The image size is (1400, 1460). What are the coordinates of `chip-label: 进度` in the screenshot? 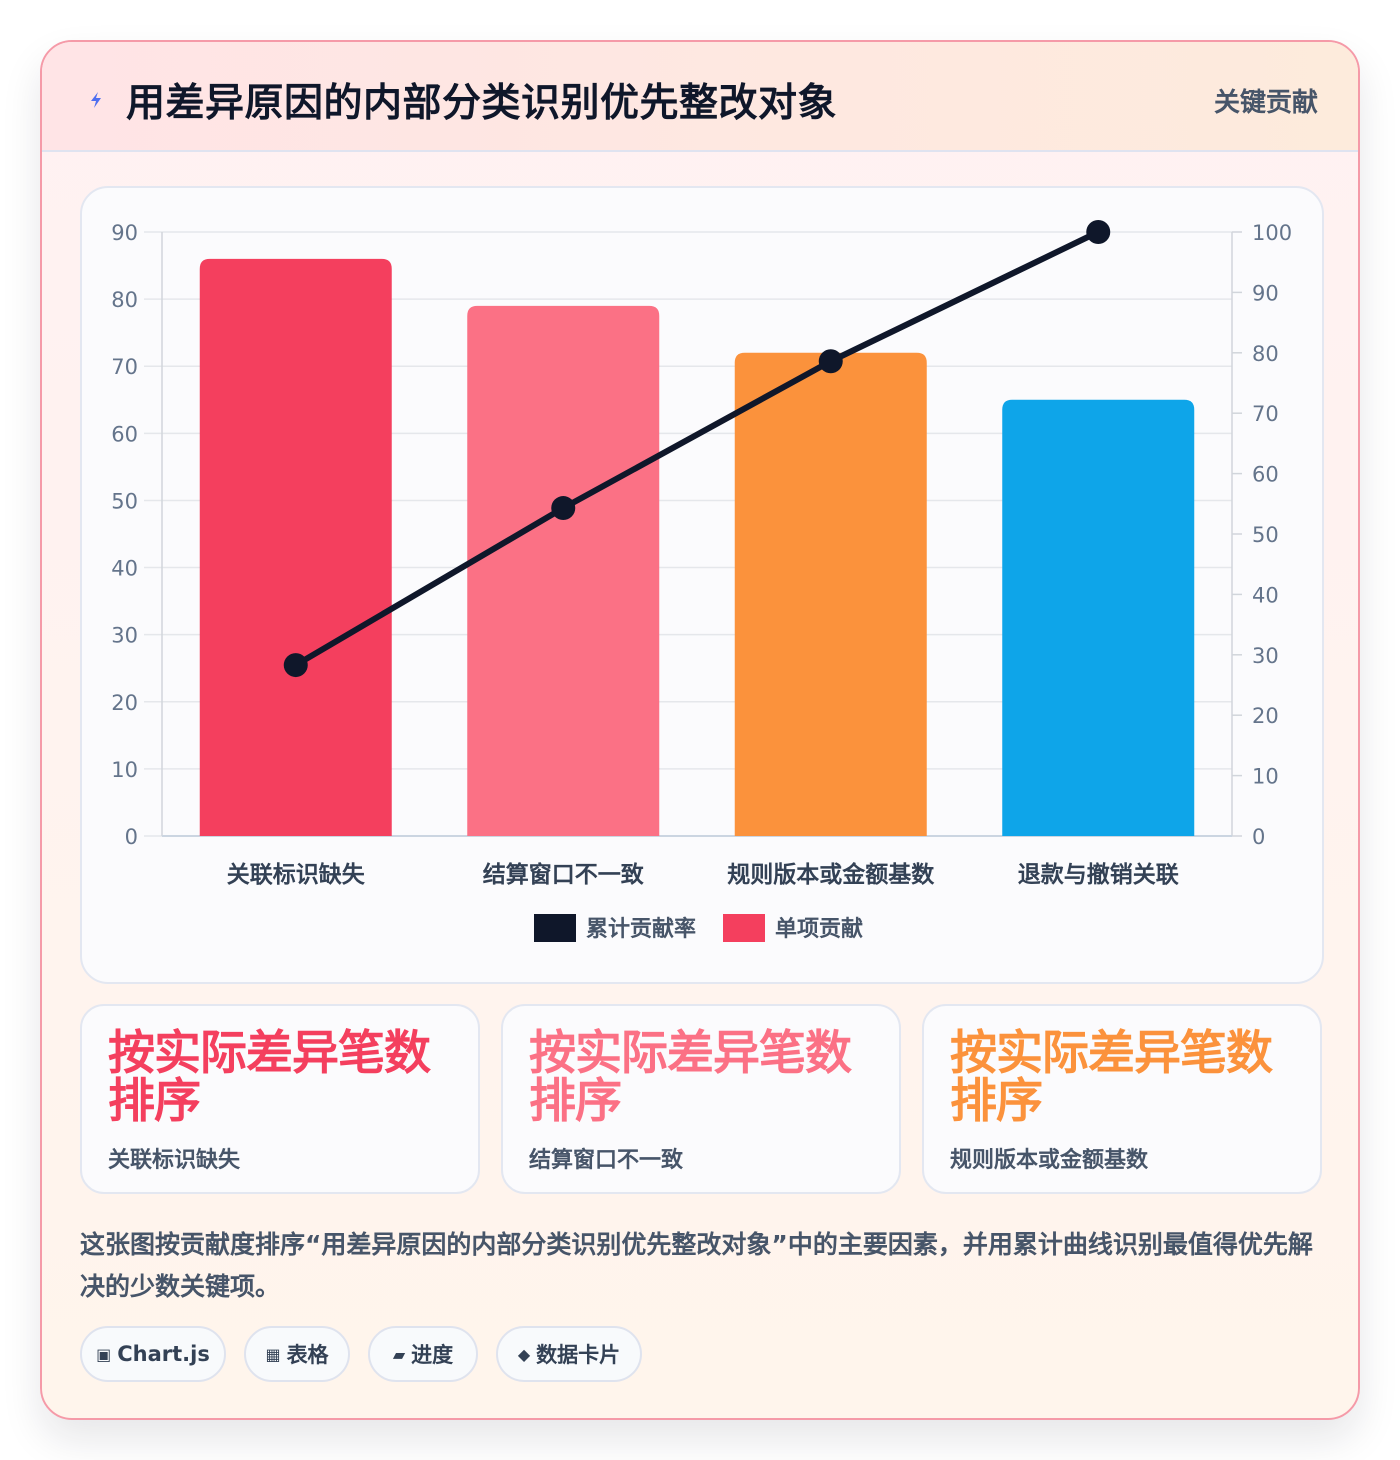 It's located at (432, 1355).